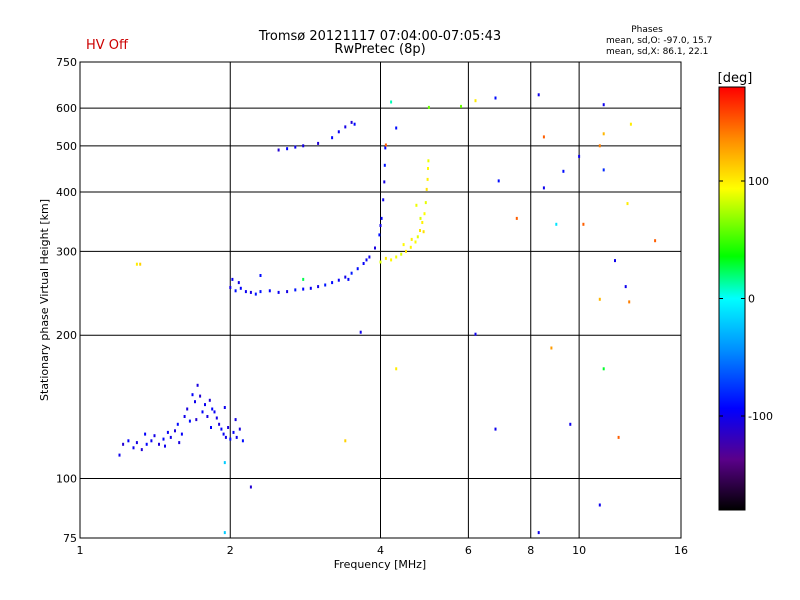 The width and height of the screenshot is (800, 600). Describe the element at coordinates (66, 108) in the screenshot. I see `y-tick-label: 600` at that location.